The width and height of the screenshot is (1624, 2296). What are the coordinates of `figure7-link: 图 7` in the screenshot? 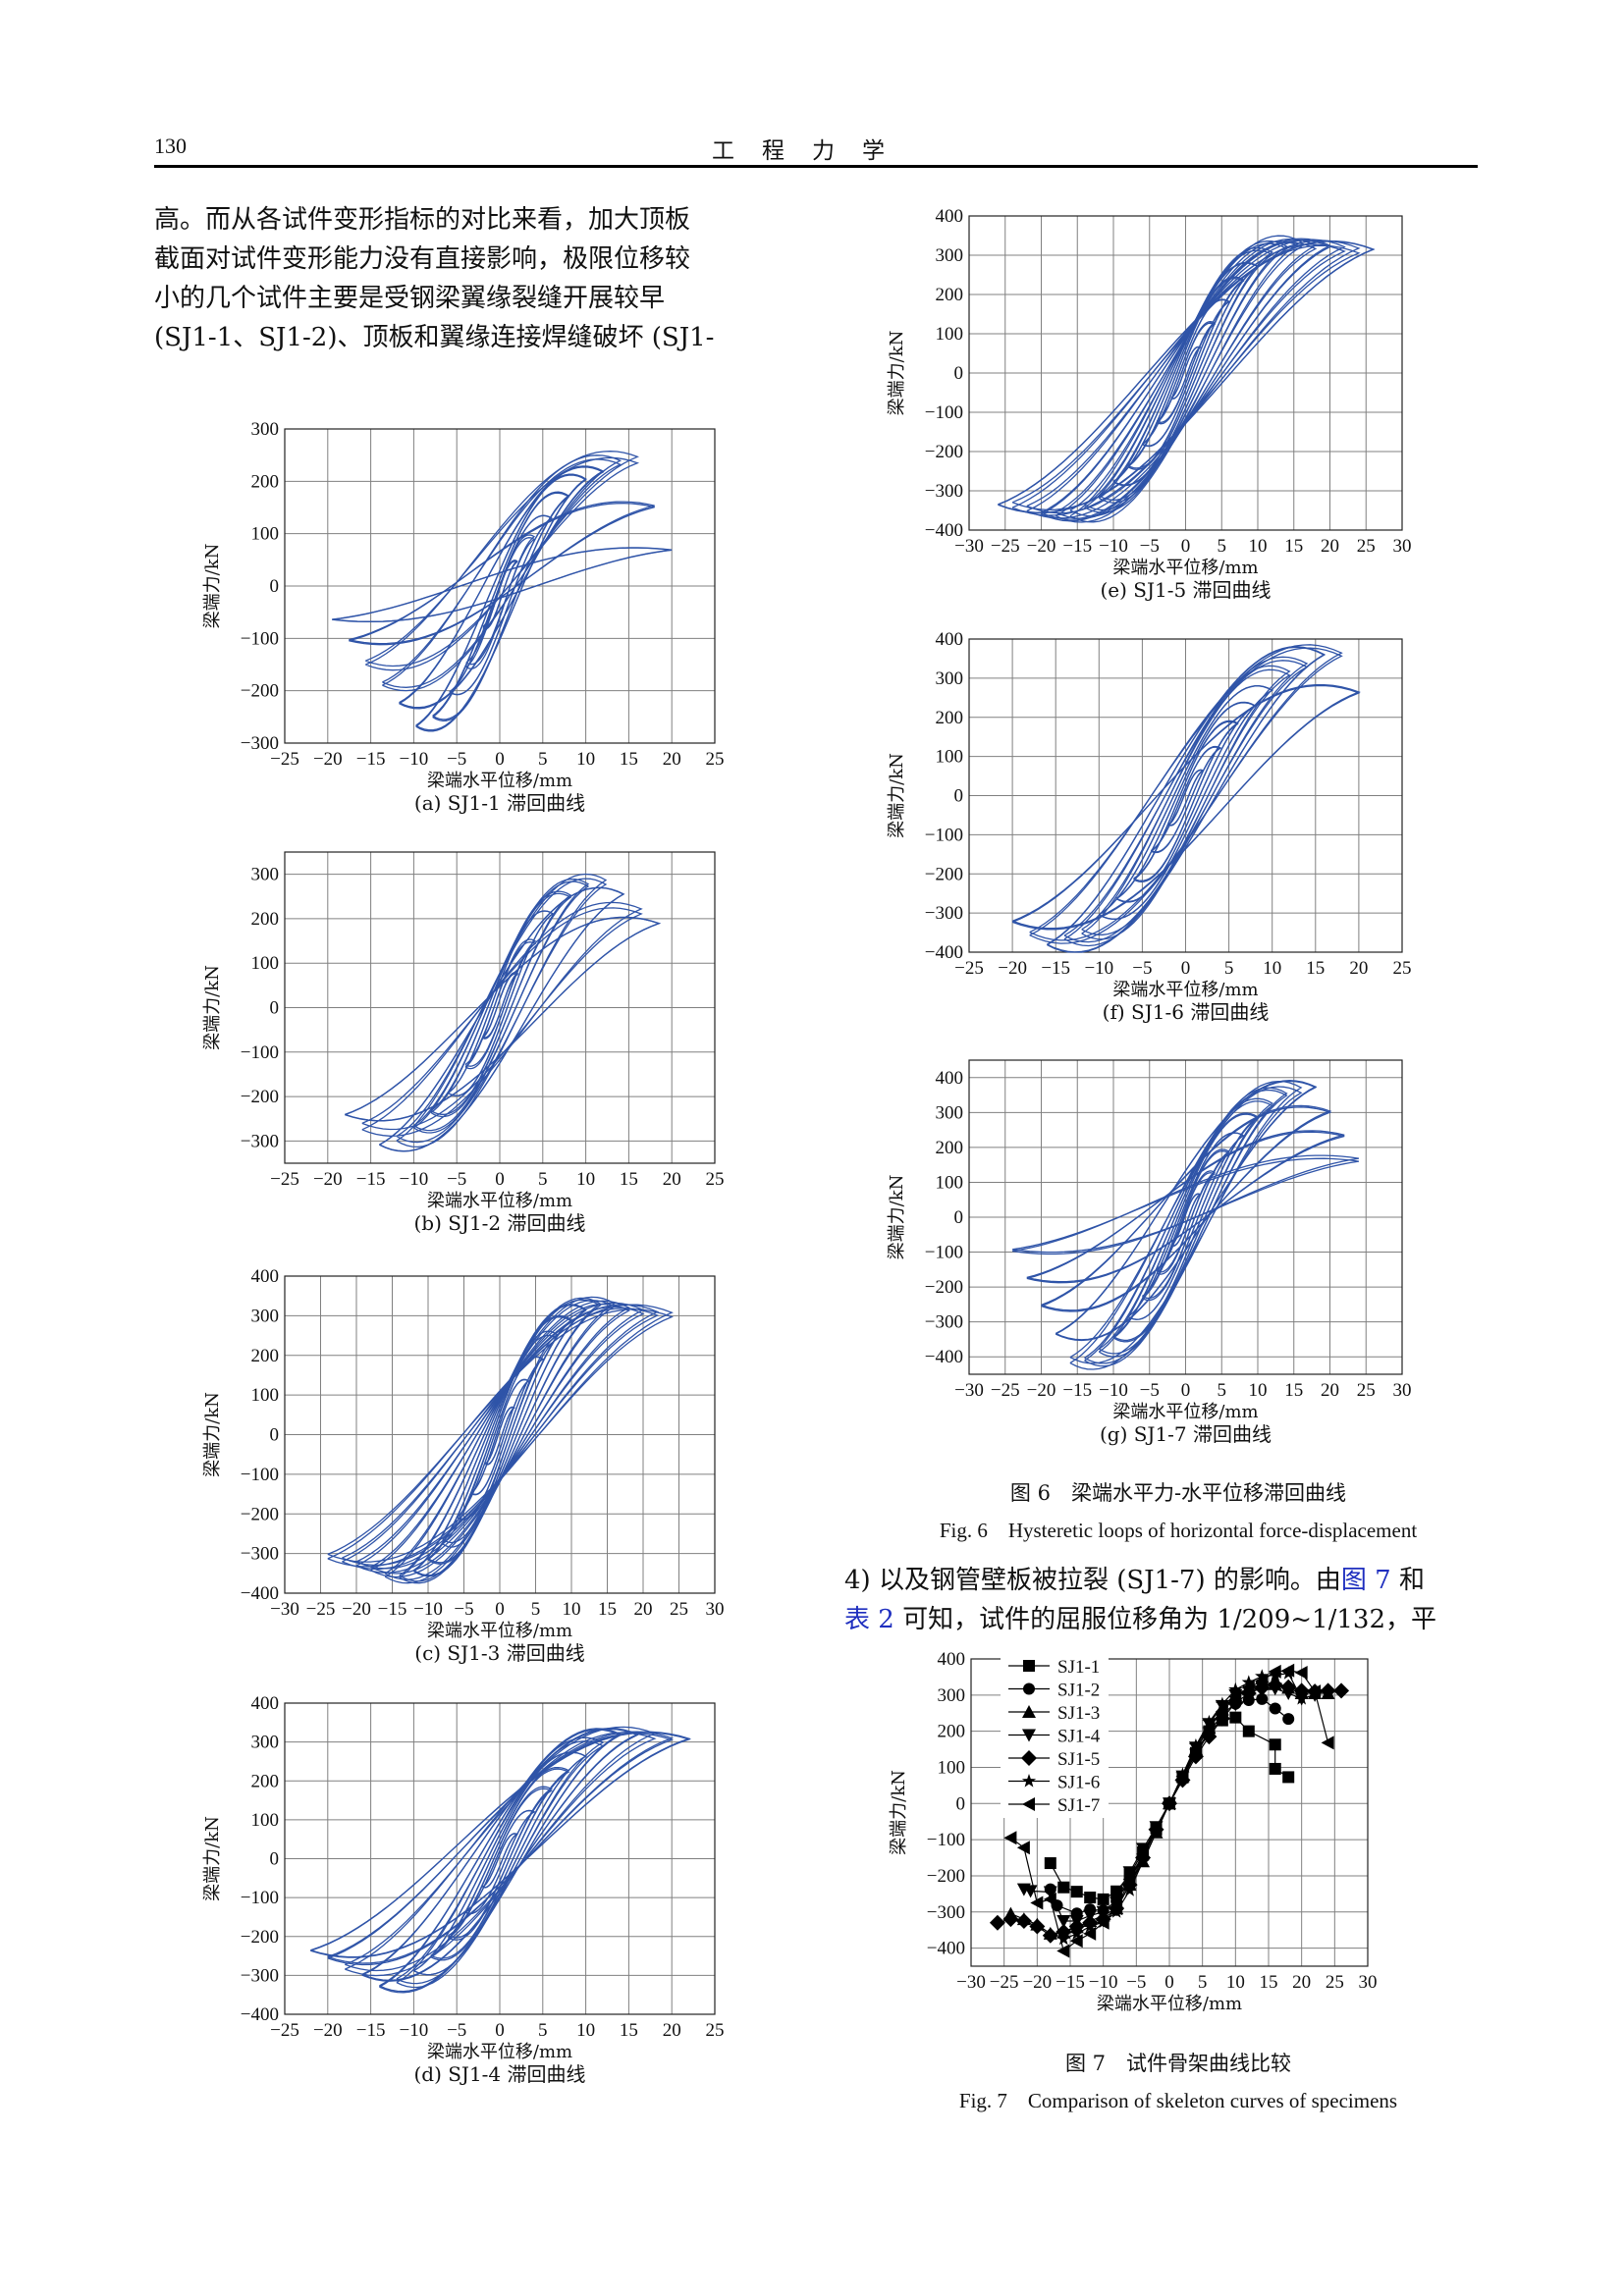 It's located at (1365, 1581).